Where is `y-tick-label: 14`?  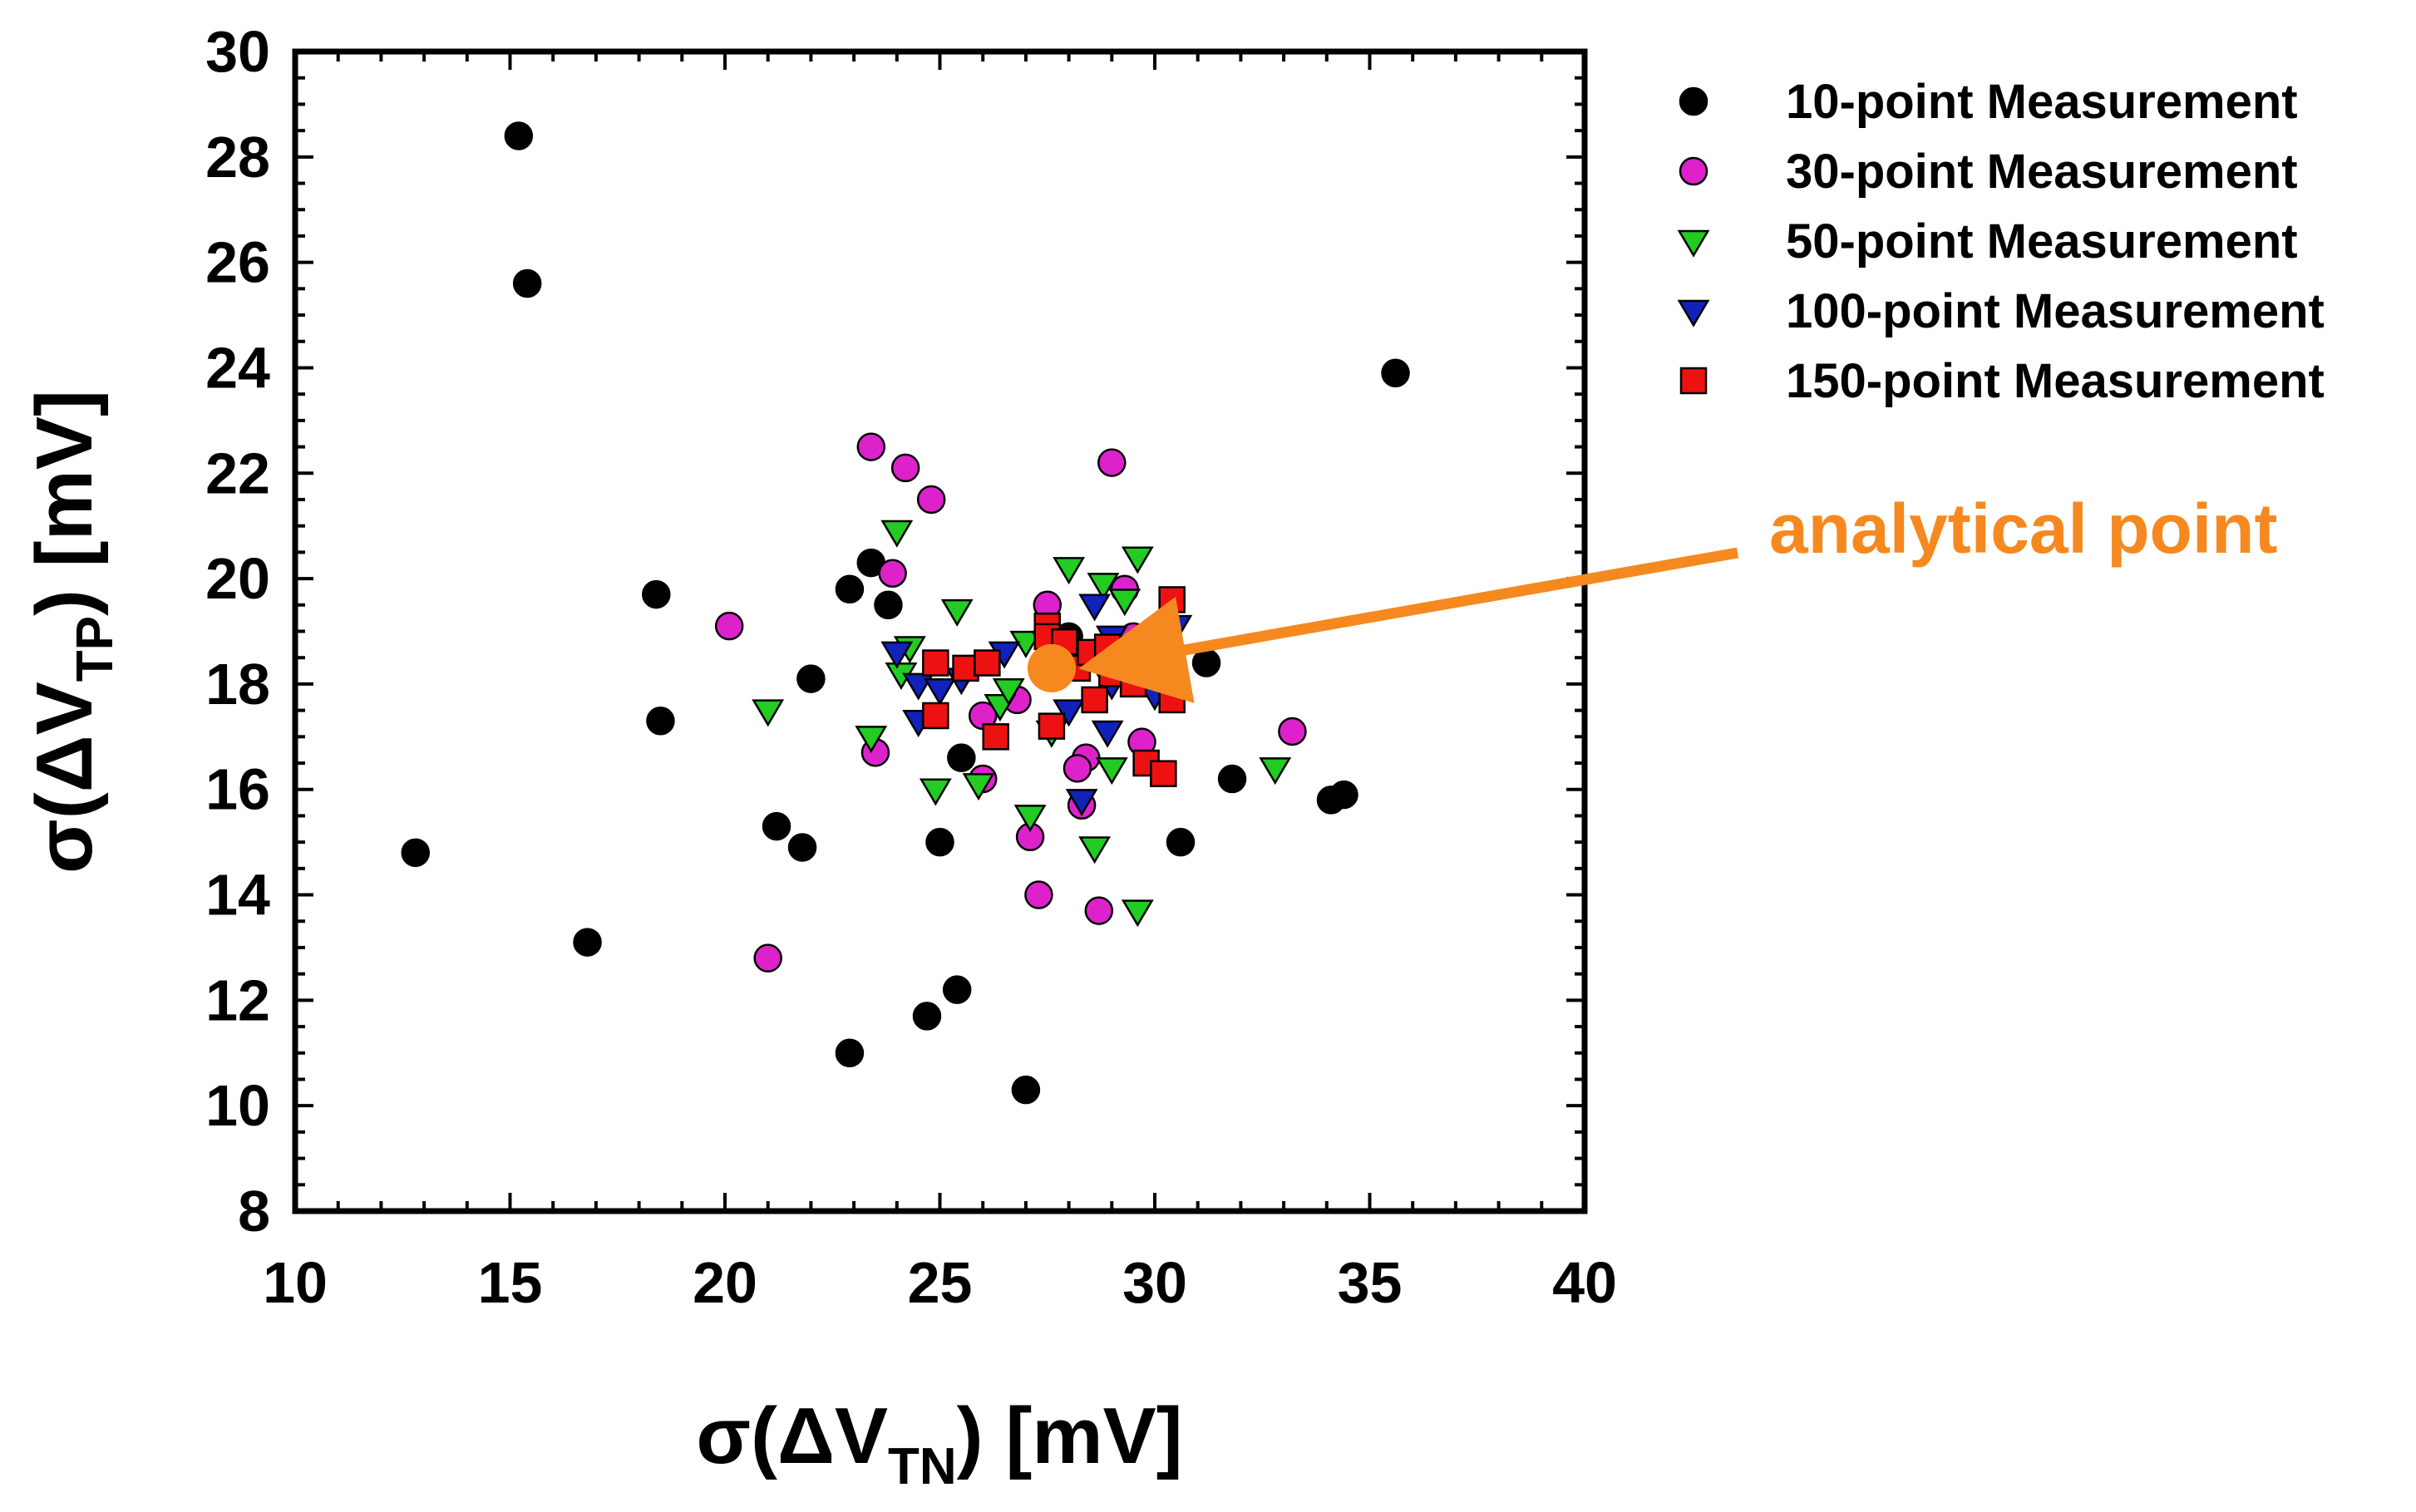
y-tick-label: 14 is located at coordinates (237, 896).